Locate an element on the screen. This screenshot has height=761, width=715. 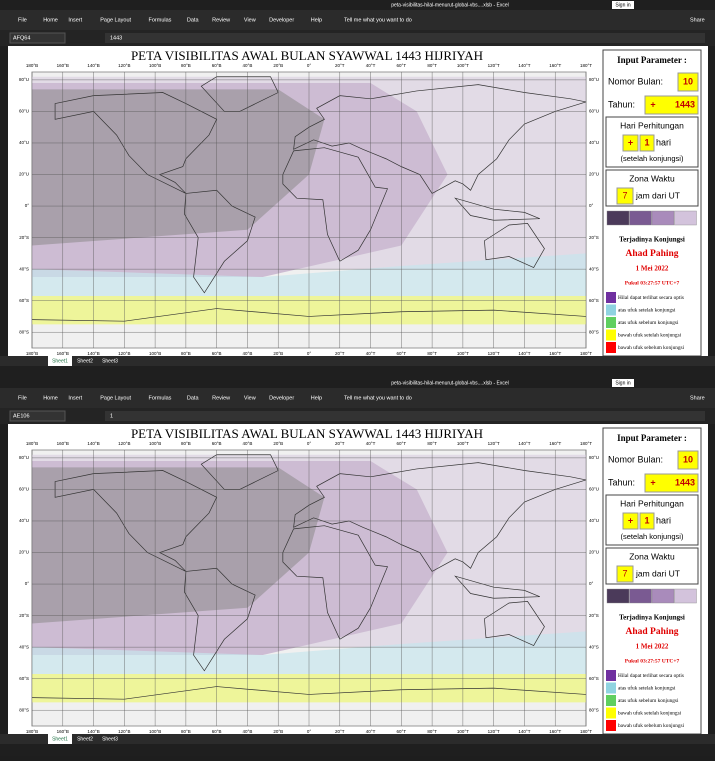
lon-label: 20°B is located at coordinates (278, 353).